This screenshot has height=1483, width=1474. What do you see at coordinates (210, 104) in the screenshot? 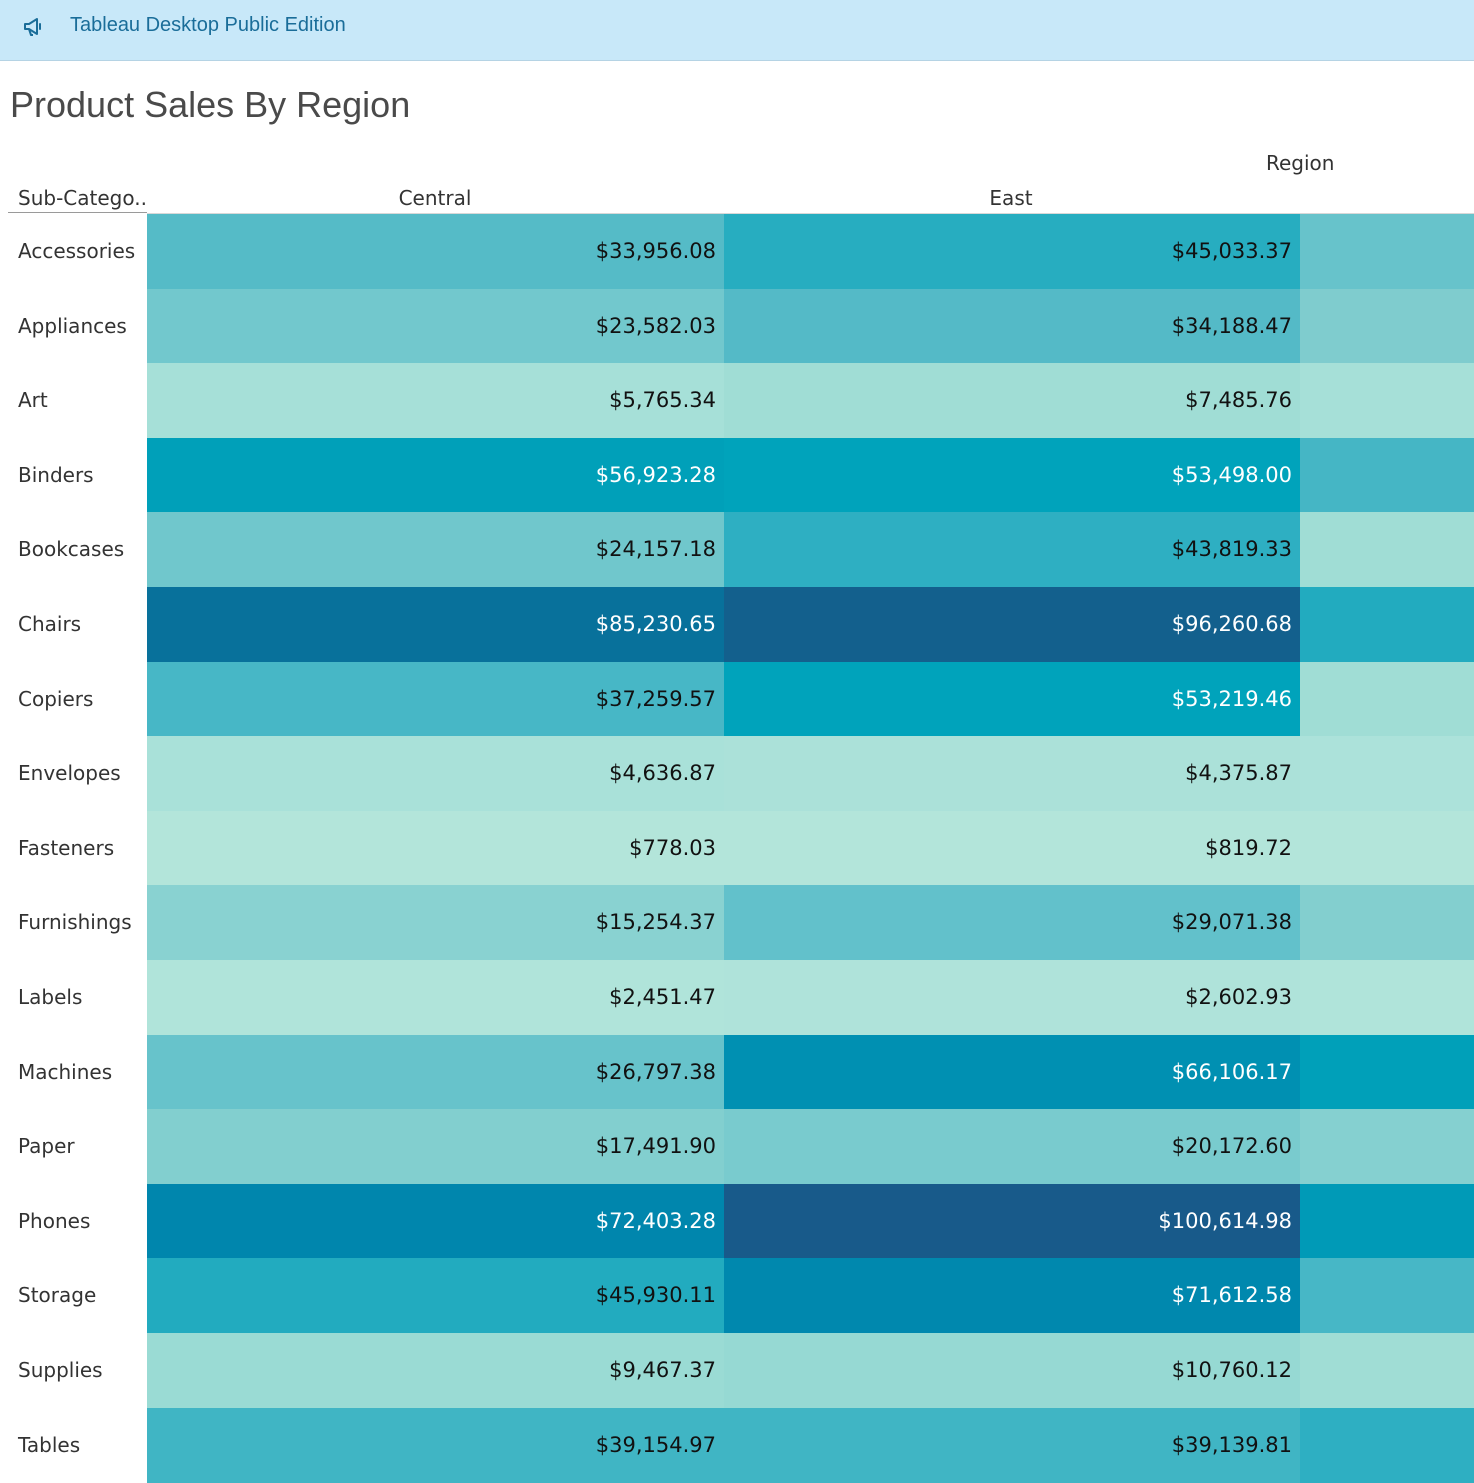
I see `page-title: Product Sales By Region` at bounding box center [210, 104].